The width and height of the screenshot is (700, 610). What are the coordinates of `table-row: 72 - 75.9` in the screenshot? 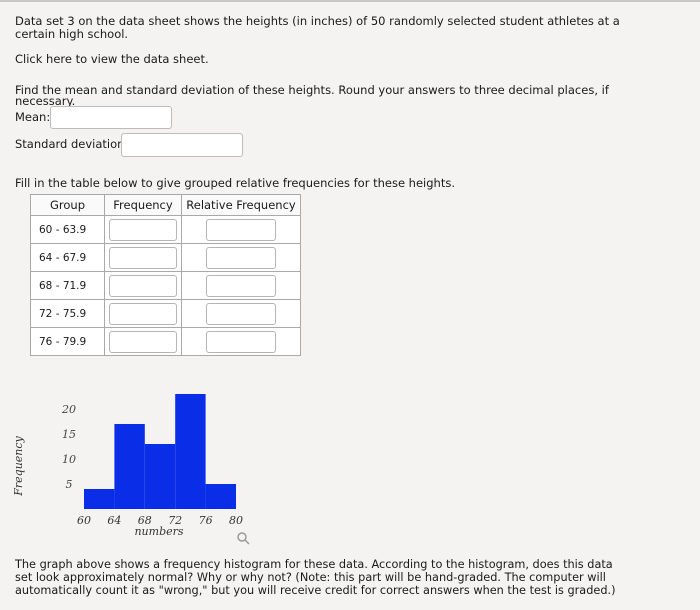 It's located at (165, 313).